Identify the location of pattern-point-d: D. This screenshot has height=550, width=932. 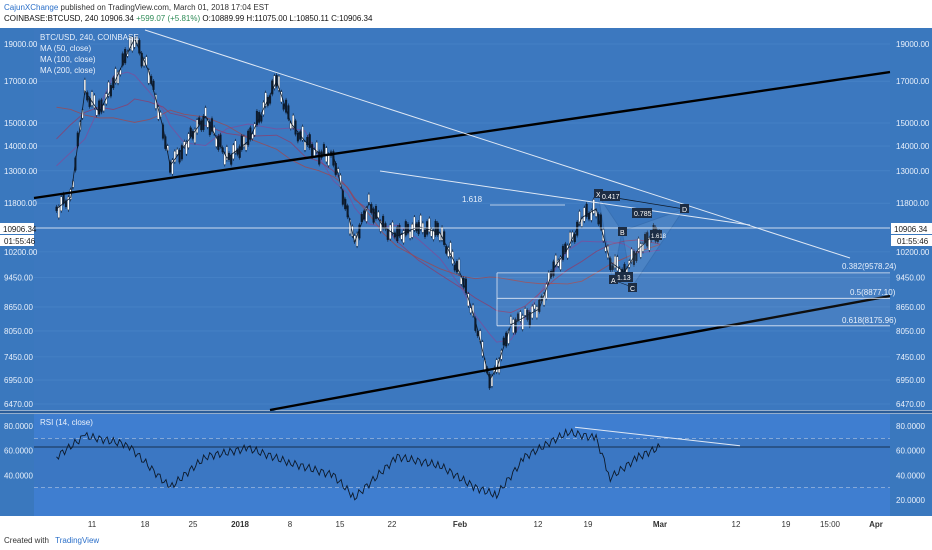
(684, 209).